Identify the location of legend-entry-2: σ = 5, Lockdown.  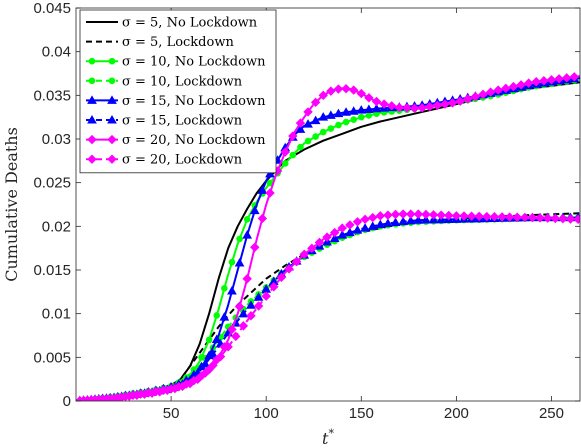
(160, 42).